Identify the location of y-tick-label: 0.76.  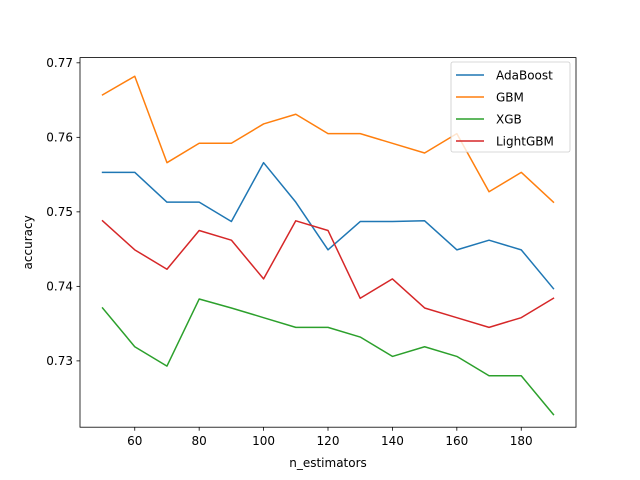
(59, 138).